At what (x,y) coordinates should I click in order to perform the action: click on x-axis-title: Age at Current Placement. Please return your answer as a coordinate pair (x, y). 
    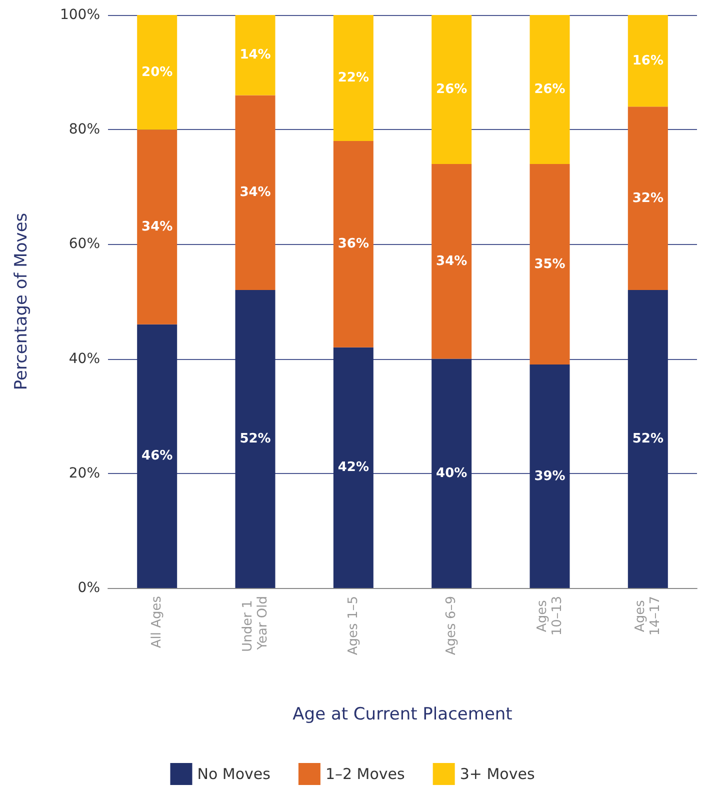
    Looking at the image, I should click on (402, 714).